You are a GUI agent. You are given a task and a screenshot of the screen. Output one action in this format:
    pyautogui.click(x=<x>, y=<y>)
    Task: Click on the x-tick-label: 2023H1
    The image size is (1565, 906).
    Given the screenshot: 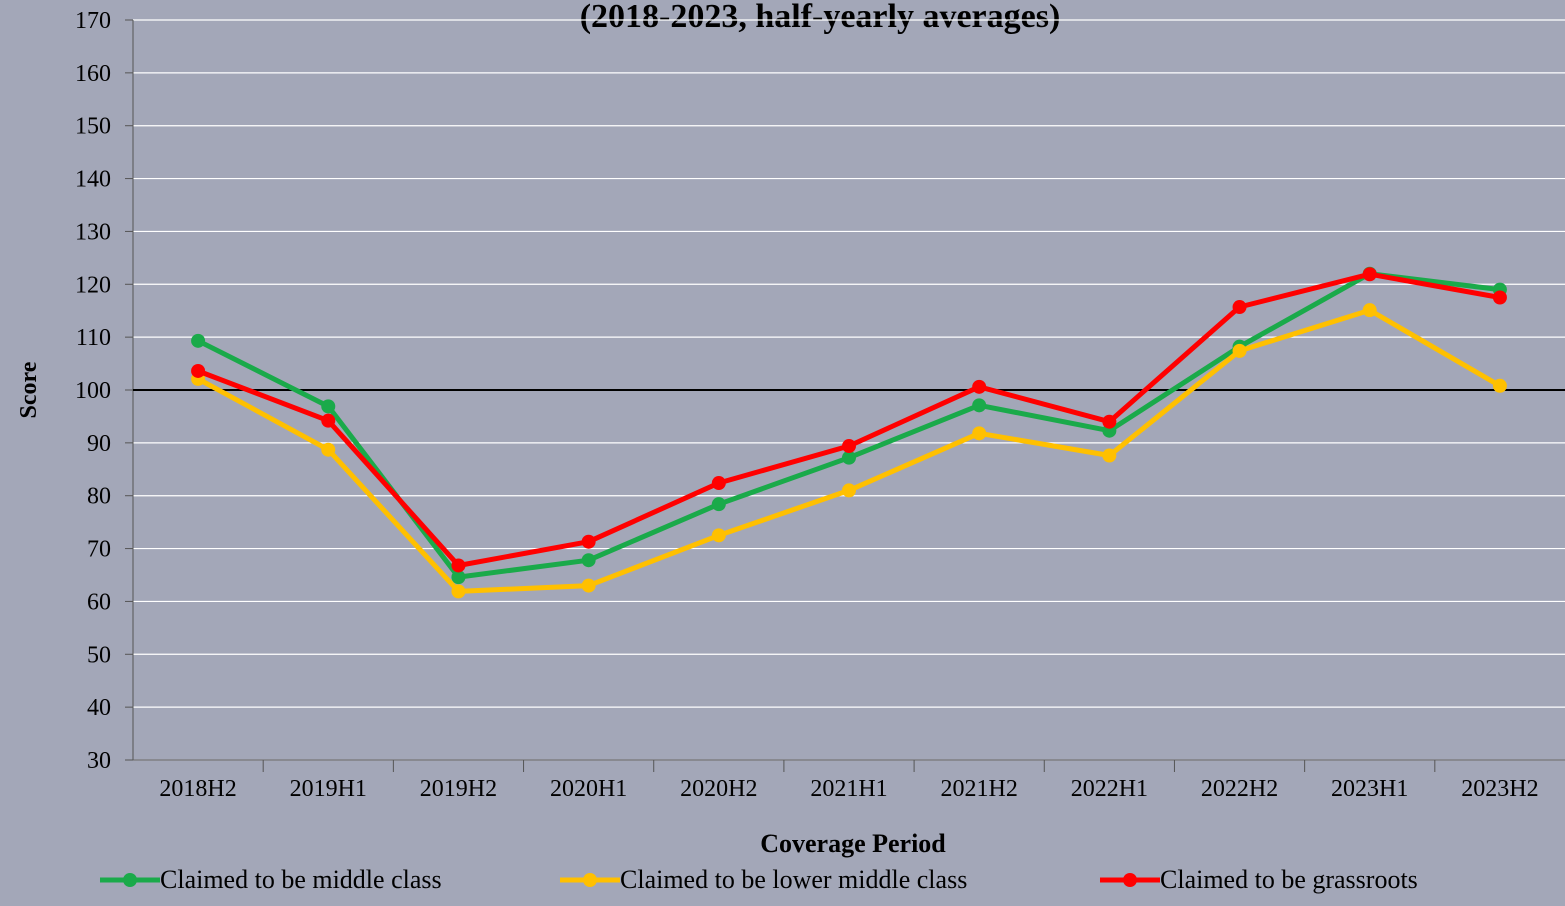 What is the action you would take?
    pyautogui.click(x=1369, y=789)
    